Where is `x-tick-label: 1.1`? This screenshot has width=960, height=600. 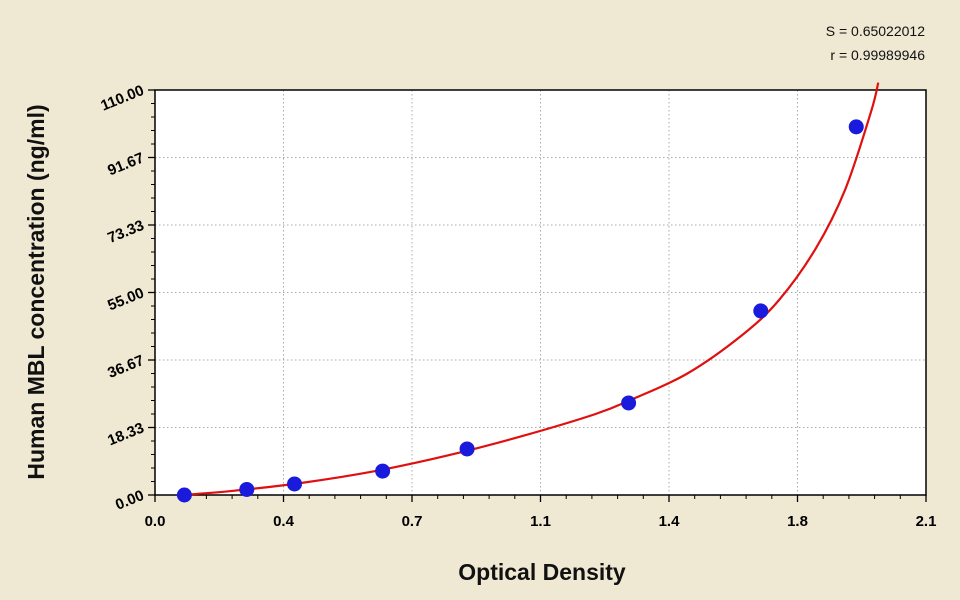
x-tick-label: 1.1 is located at coordinates (540, 521).